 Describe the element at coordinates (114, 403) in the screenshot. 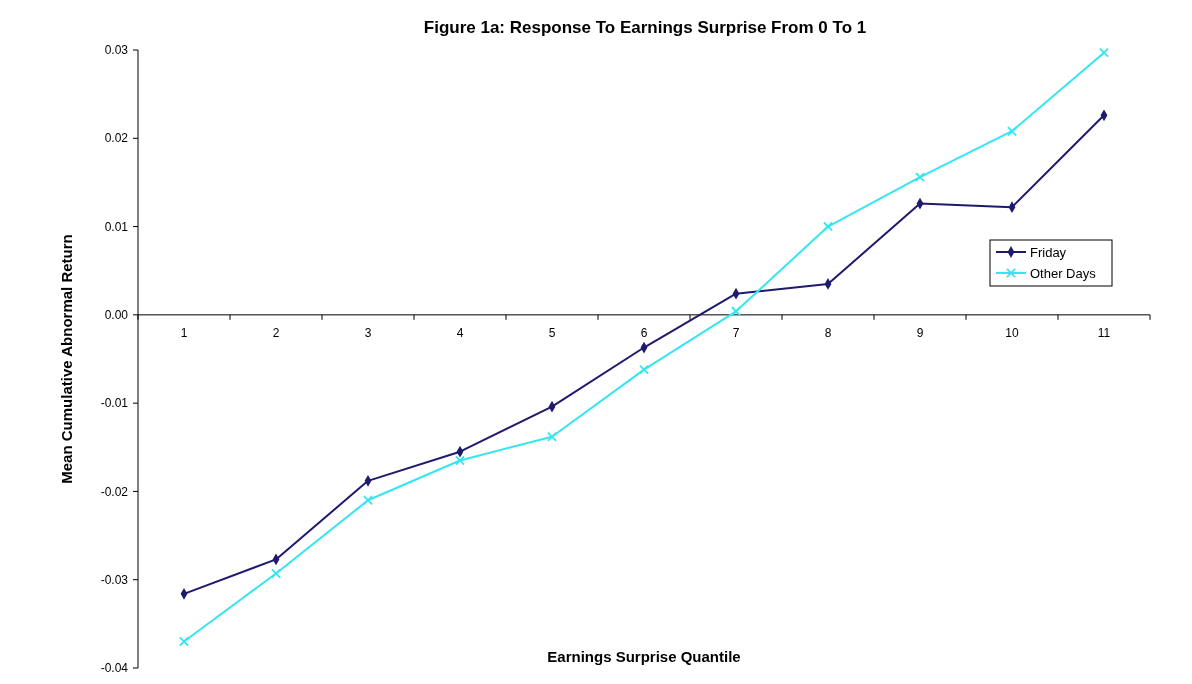

I see `y-tick-label: -0.01` at that location.